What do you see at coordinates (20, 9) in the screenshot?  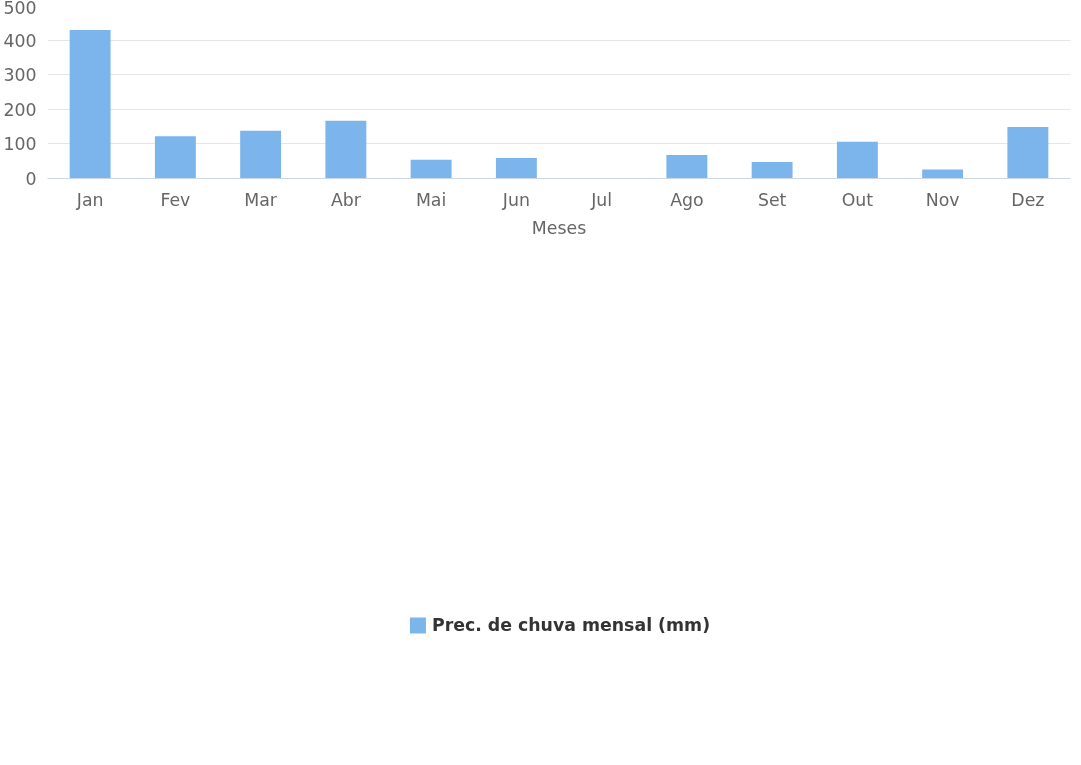 I see `y-tick-label: 500` at bounding box center [20, 9].